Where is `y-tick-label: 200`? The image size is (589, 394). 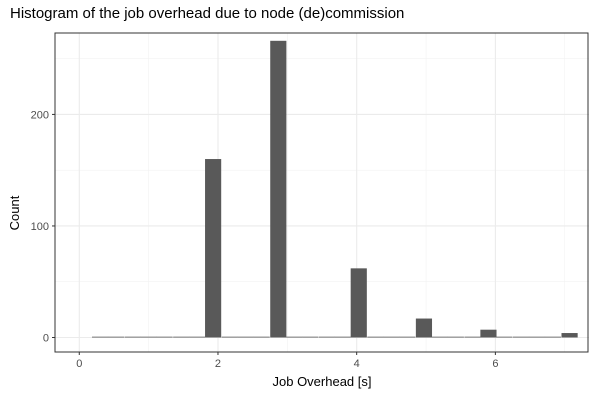 y-tick-label: 200 is located at coordinates (40, 115).